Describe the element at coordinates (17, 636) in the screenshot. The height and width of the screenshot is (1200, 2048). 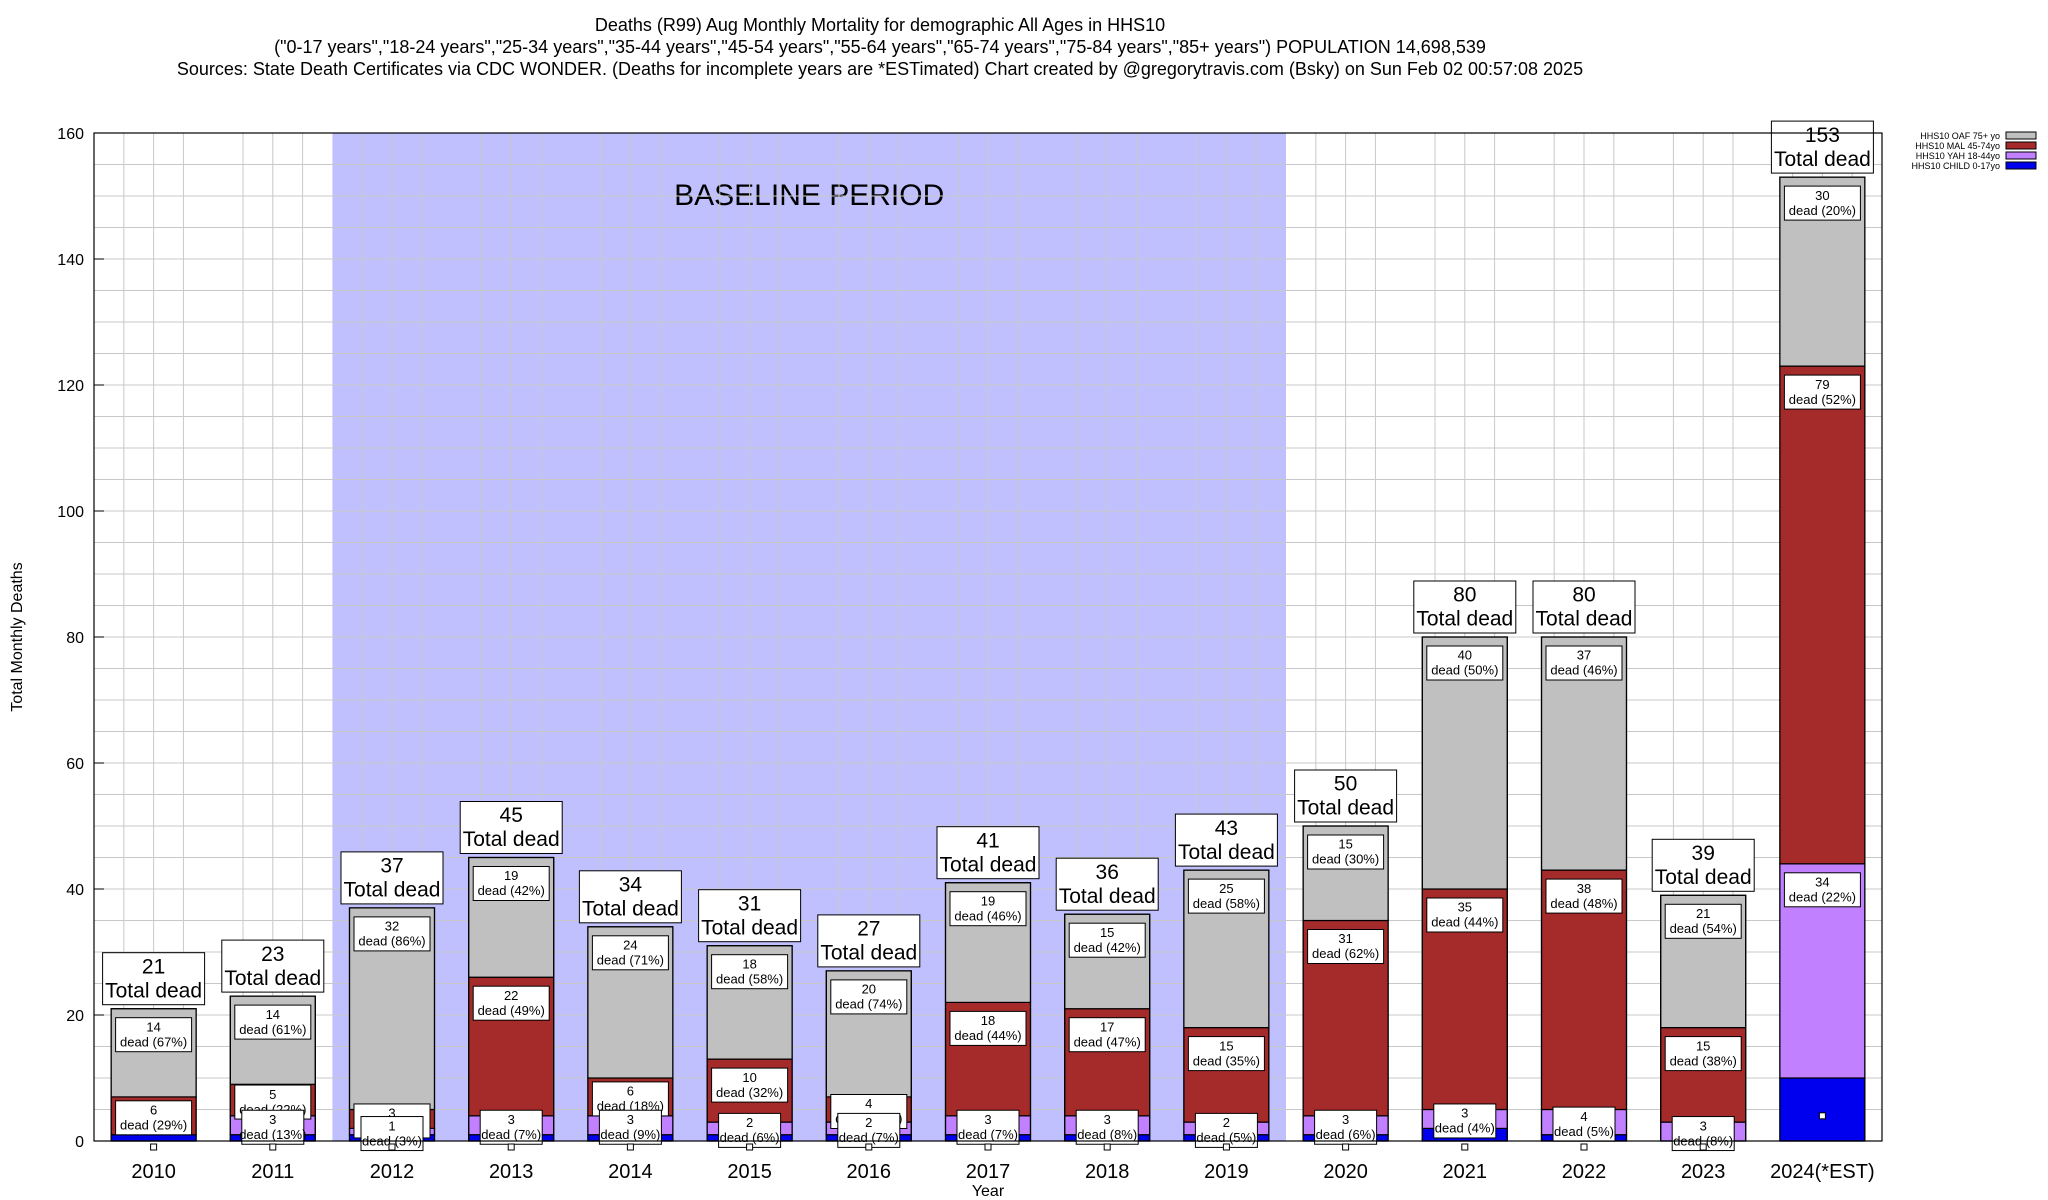
I see `y-axis-label: Total Monthly Deaths` at that location.